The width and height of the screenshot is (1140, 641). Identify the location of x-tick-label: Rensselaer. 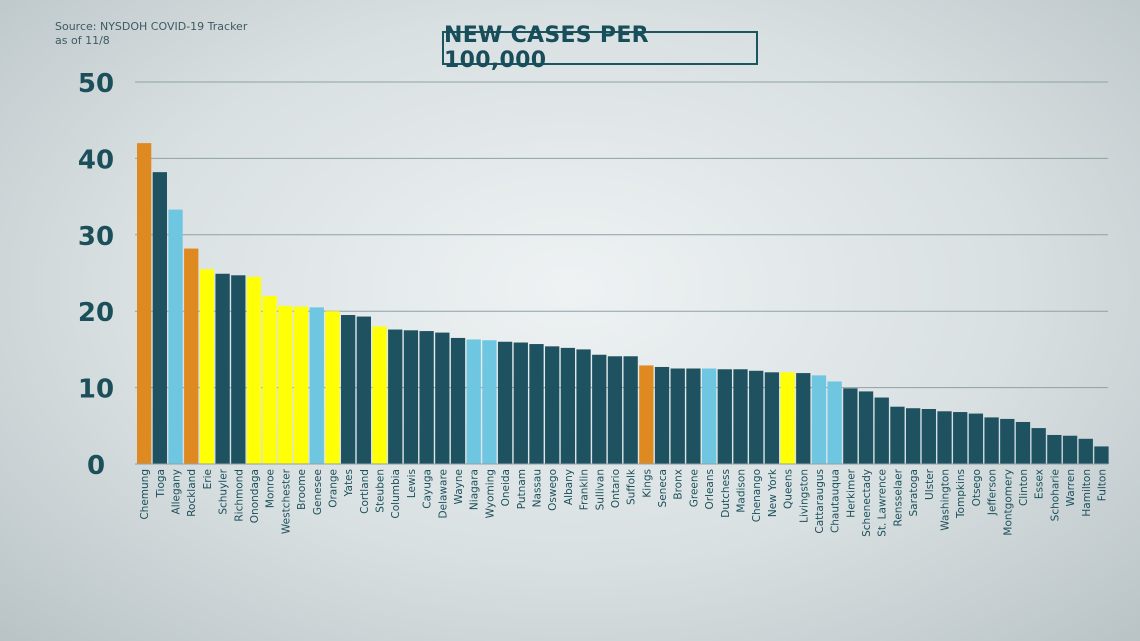
(898, 497).